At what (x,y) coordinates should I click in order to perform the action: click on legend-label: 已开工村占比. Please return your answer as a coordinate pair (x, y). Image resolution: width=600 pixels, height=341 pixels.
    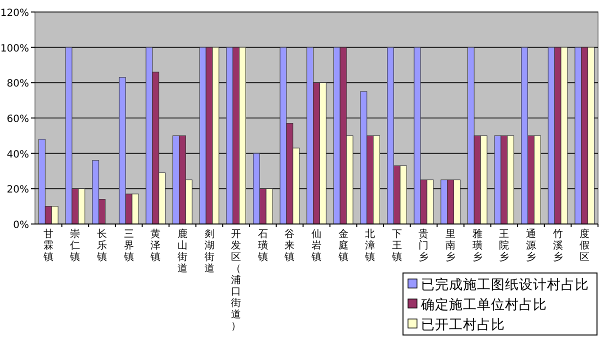
    Looking at the image, I should click on (463, 325).